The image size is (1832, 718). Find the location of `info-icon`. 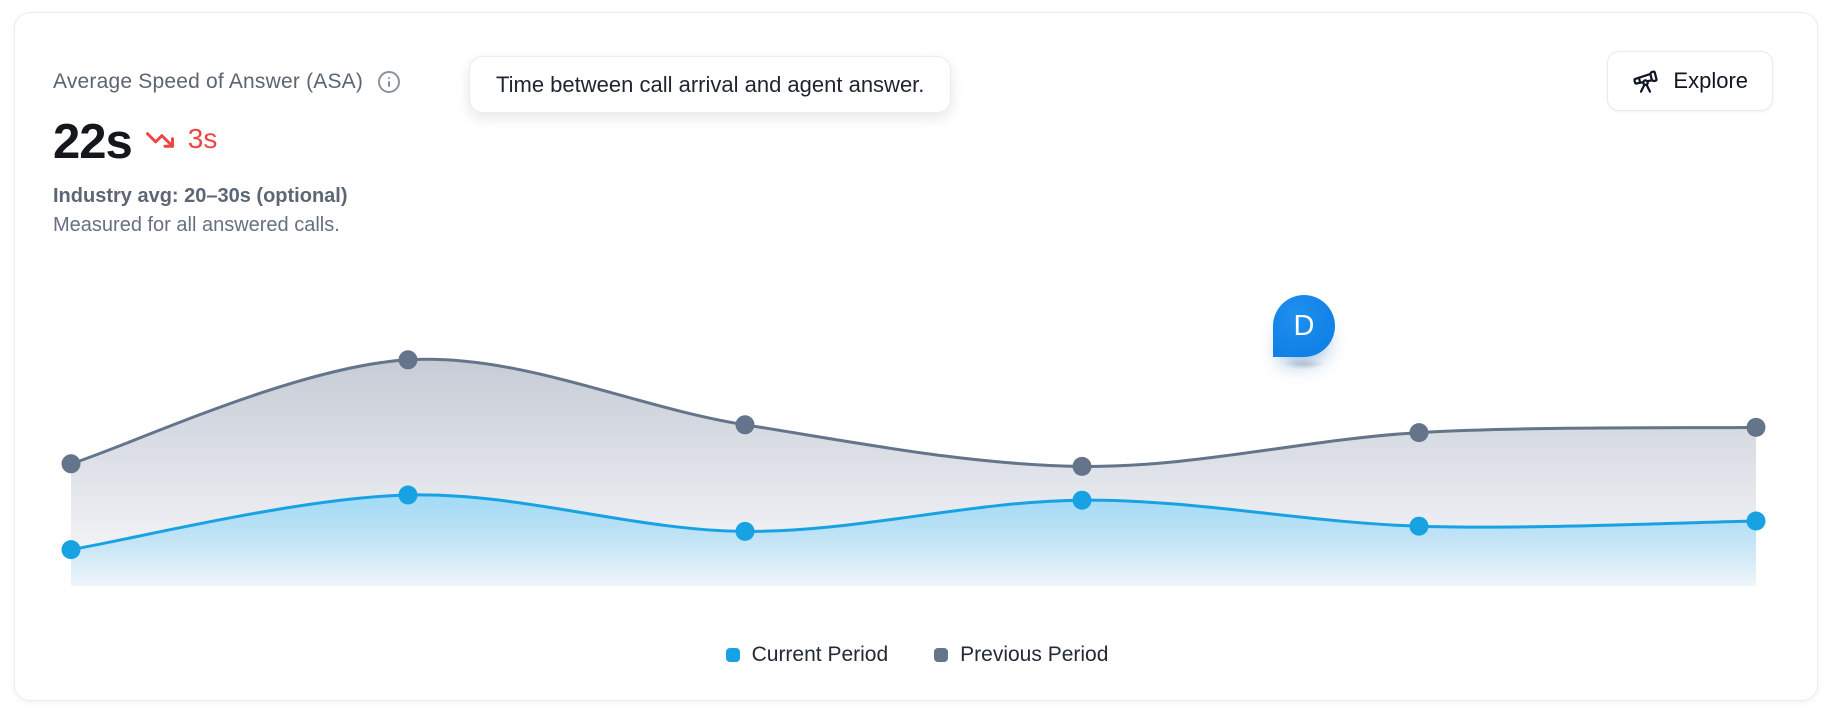

info-icon is located at coordinates (389, 82).